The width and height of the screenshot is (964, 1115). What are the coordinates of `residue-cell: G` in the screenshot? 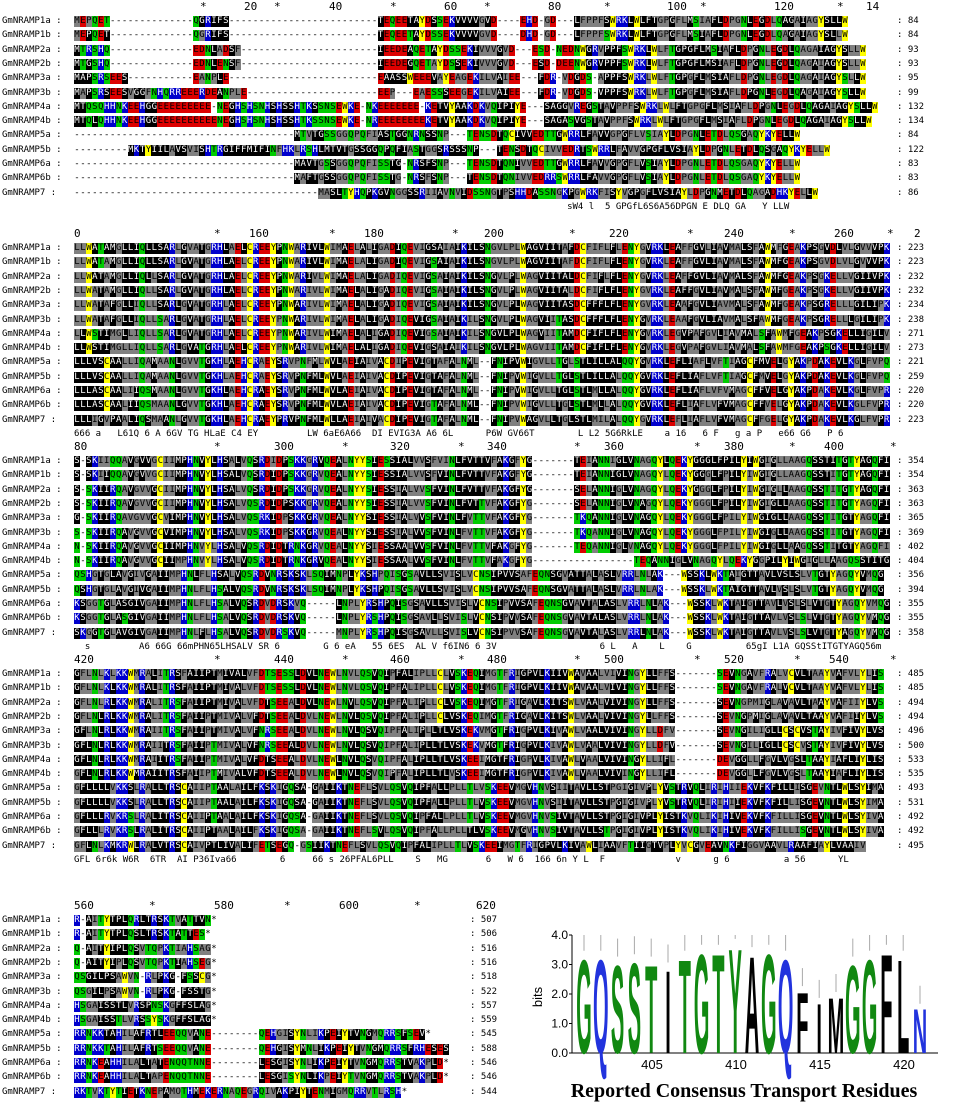 It's located at (887, 561).